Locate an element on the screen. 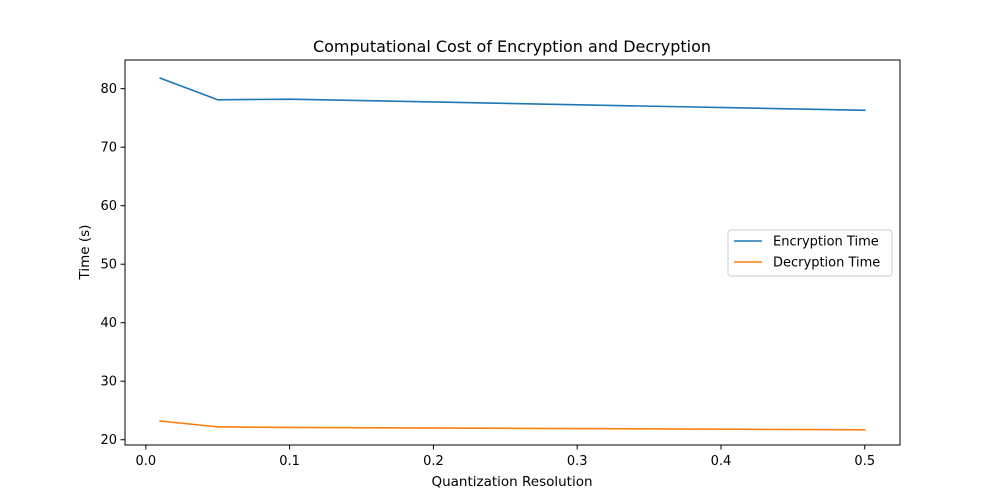 This screenshot has height=500, width=1000. y-tick-label: 20 is located at coordinates (108, 440).